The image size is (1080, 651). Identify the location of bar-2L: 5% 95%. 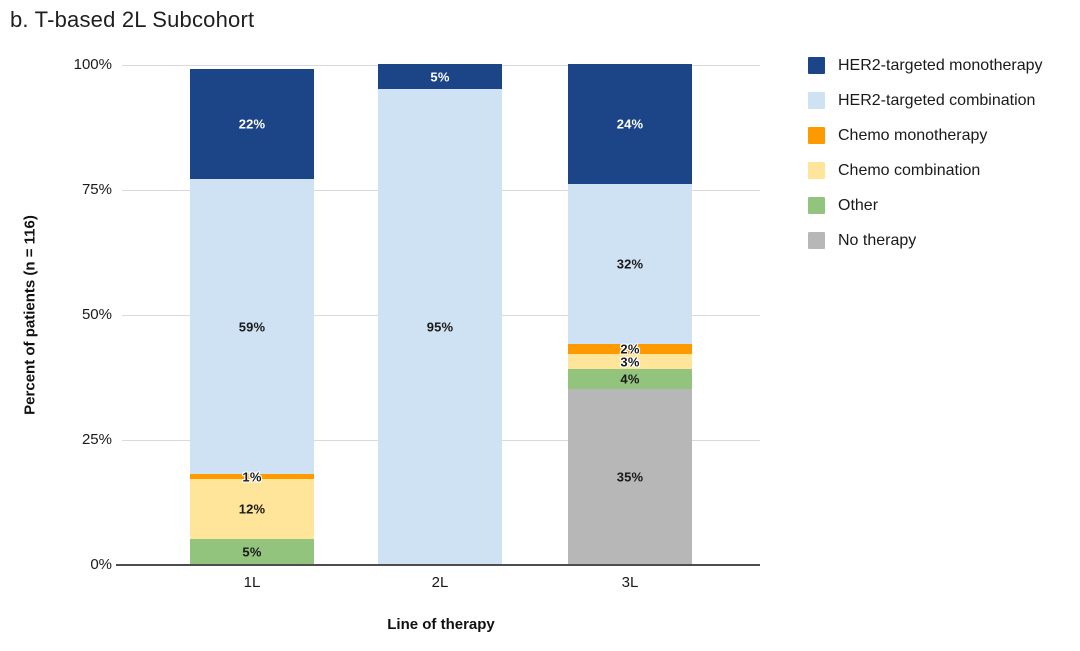
(440, 314).